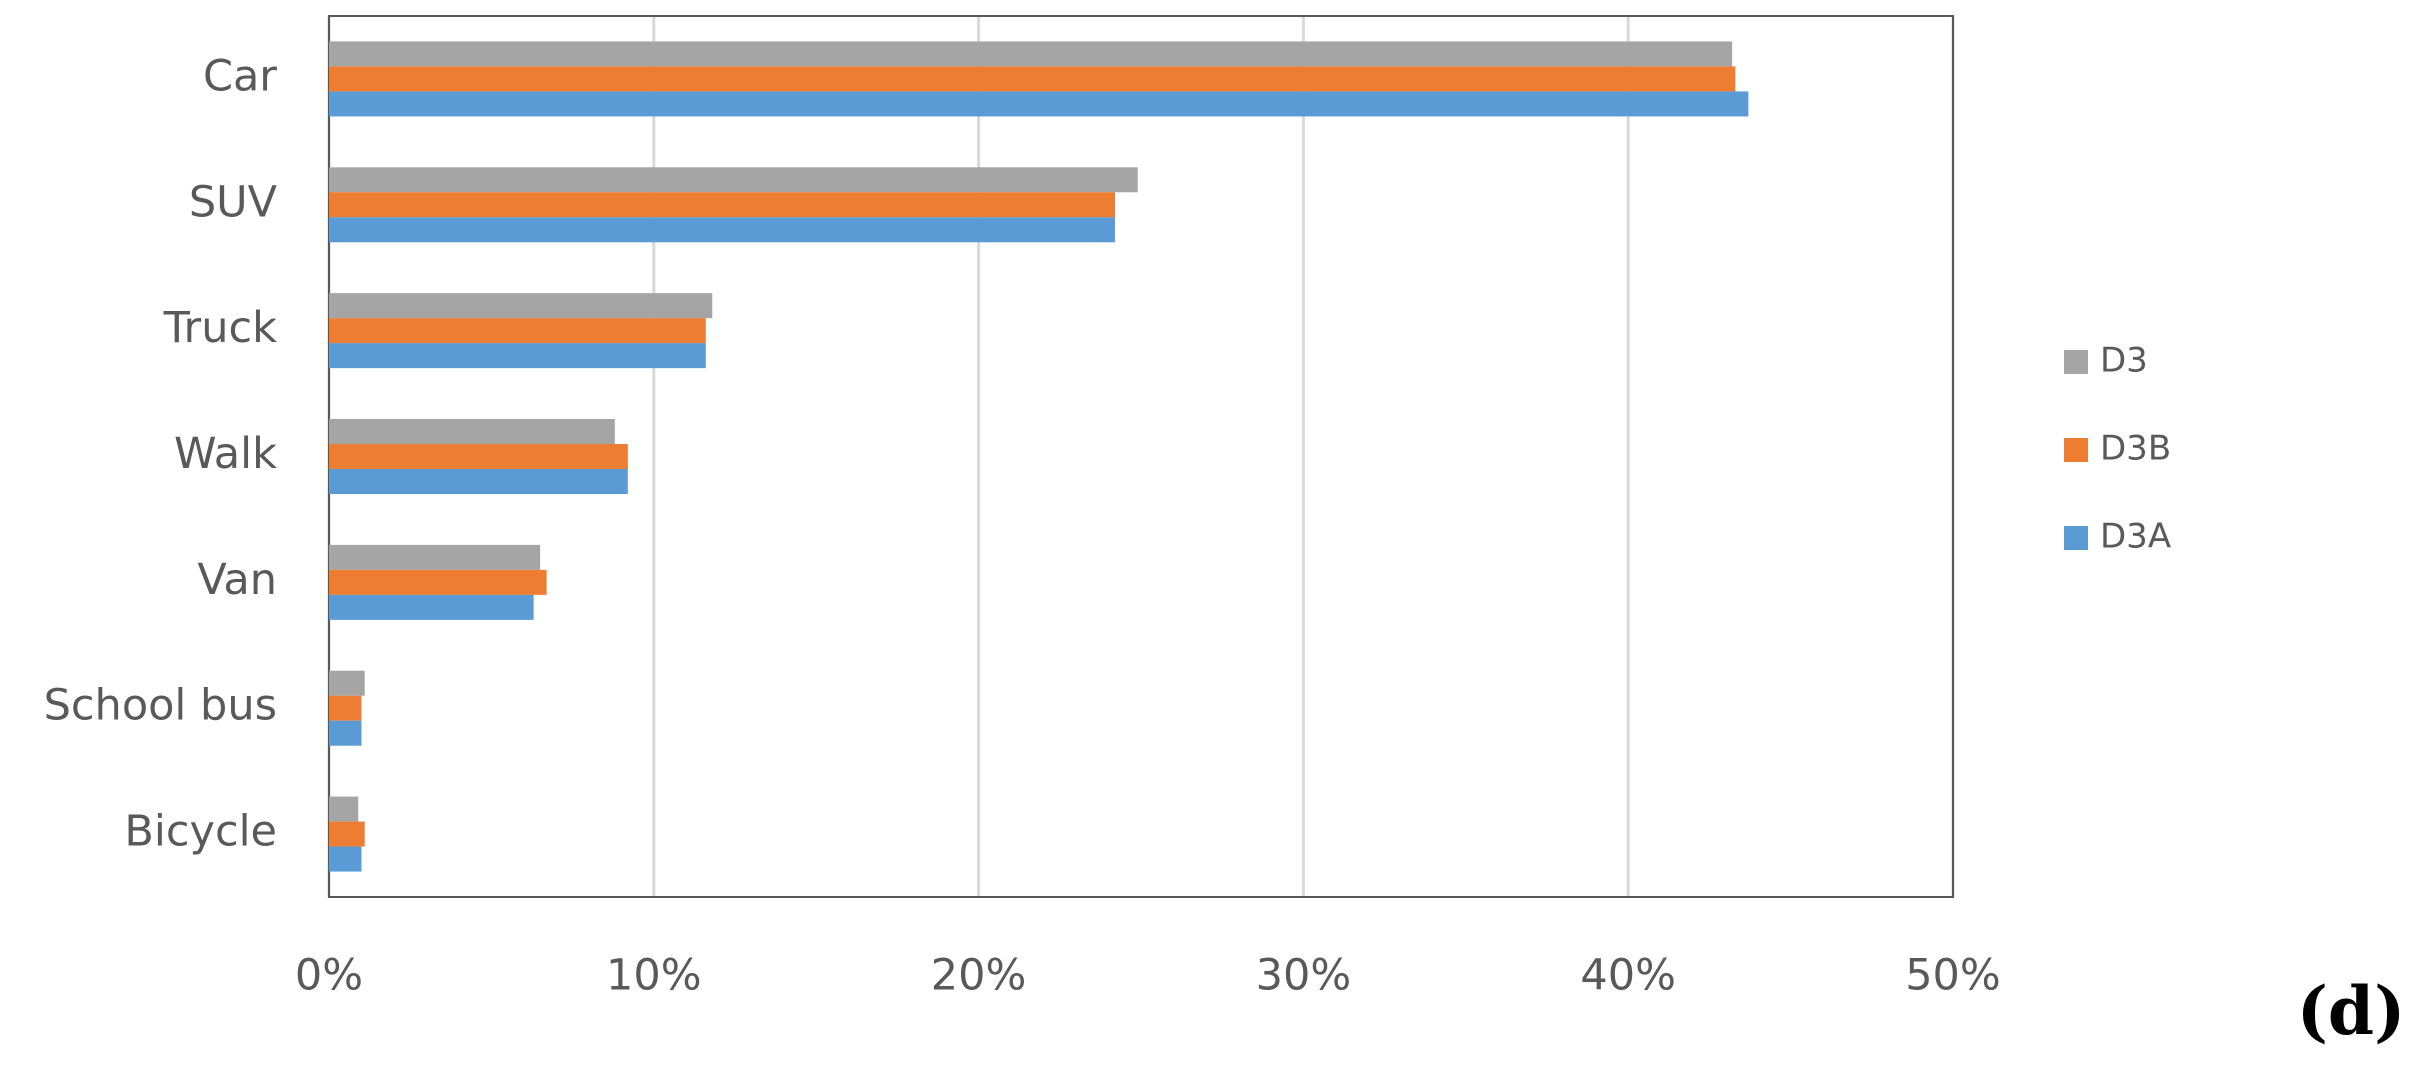 The image size is (2434, 1067). What do you see at coordinates (2124, 361) in the screenshot?
I see `legend-label: D3` at bounding box center [2124, 361].